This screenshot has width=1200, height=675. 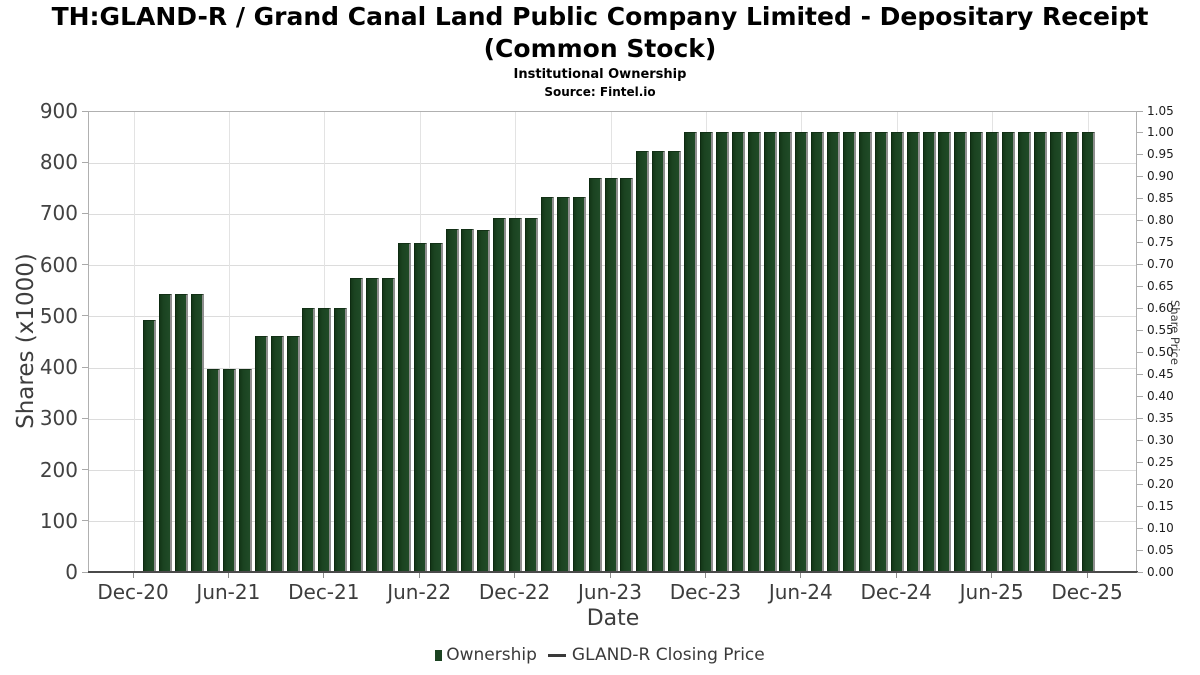 What do you see at coordinates (58, 367) in the screenshot?
I see `y-tick-label-left: 400` at bounding box center [58, 367].